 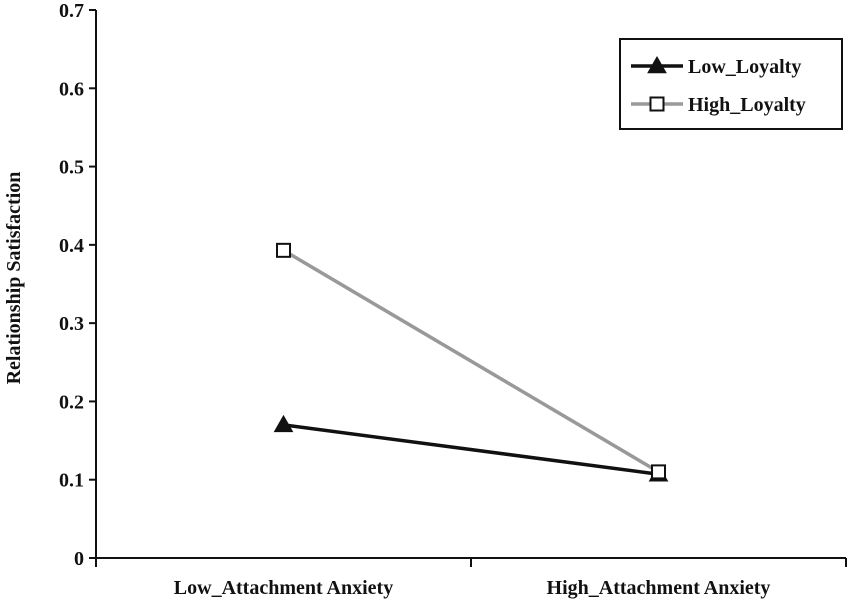 I want to click on legend-box, so click(x=731, y=84).